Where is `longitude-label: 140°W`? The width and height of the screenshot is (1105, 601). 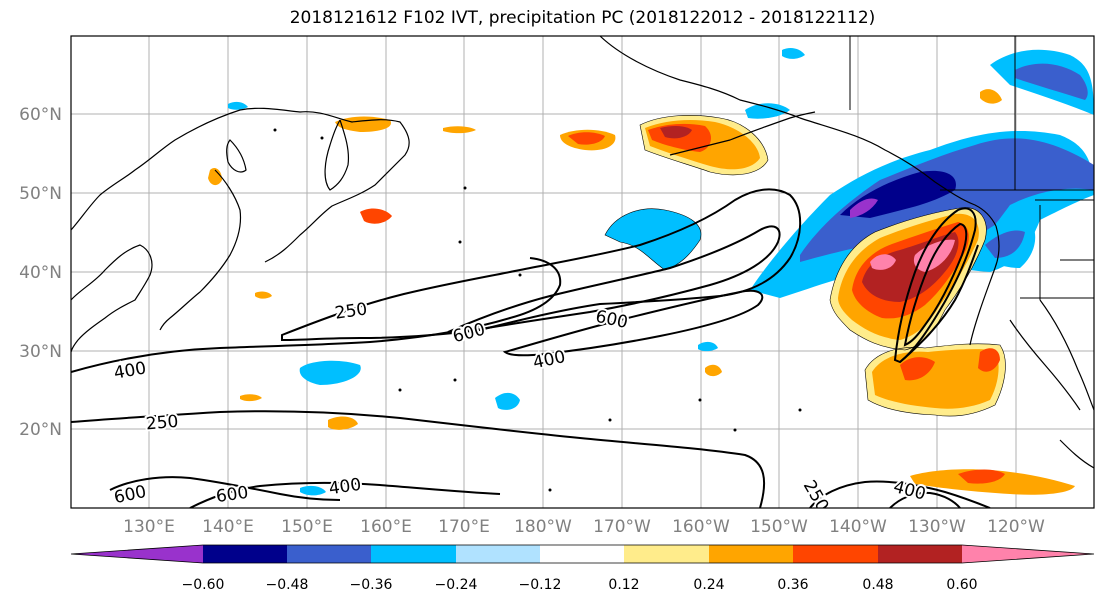 longitude-label: 140°W is located at coordinates (858, 527).